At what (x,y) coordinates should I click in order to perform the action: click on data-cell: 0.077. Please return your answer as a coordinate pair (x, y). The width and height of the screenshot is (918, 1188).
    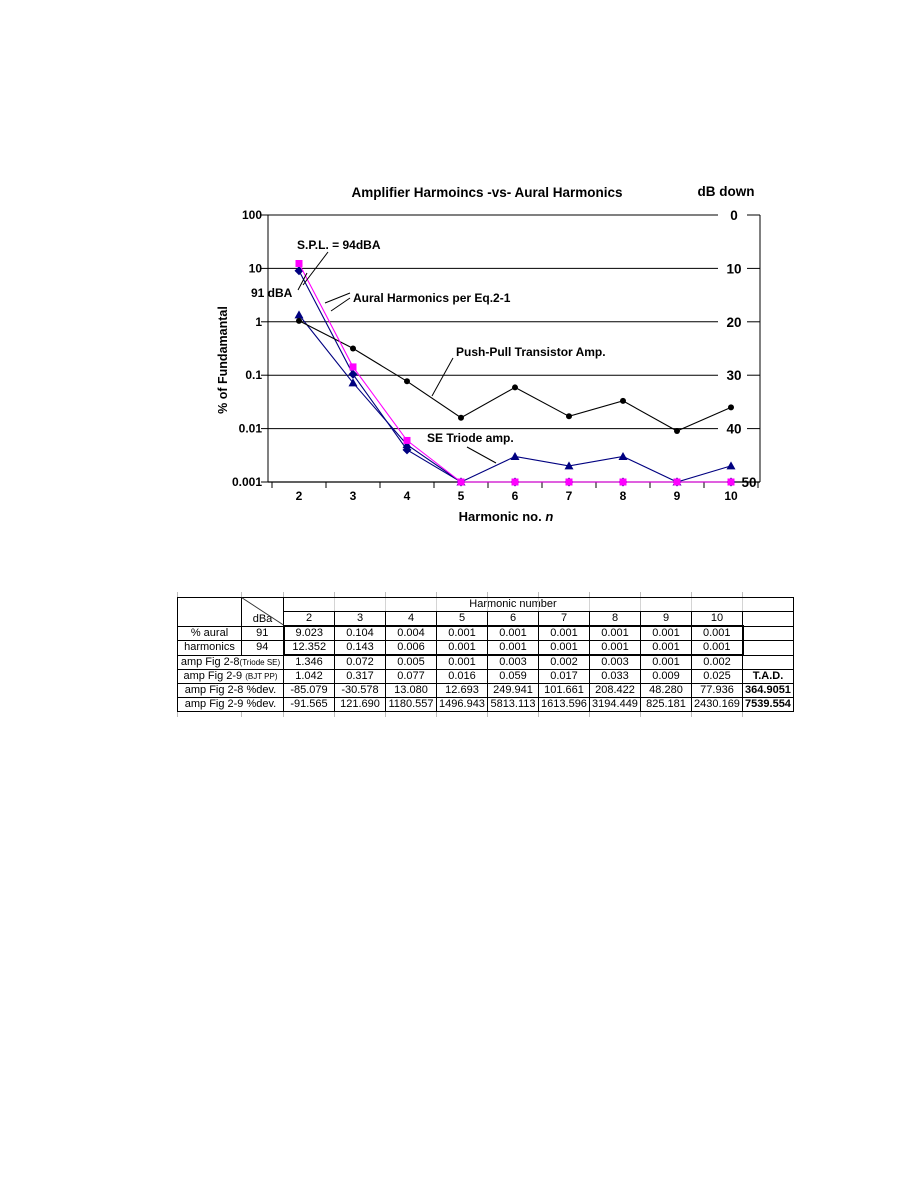
    Looking at the image, I should click on (411, 676).